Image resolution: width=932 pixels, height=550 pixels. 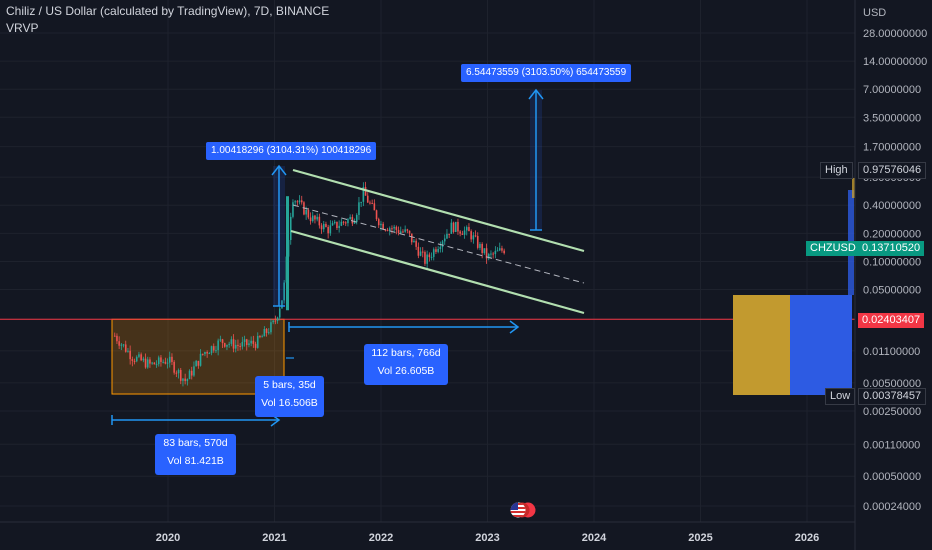 I want to click on price-tick-label: 0.00500000, so click(x=892, y=384).